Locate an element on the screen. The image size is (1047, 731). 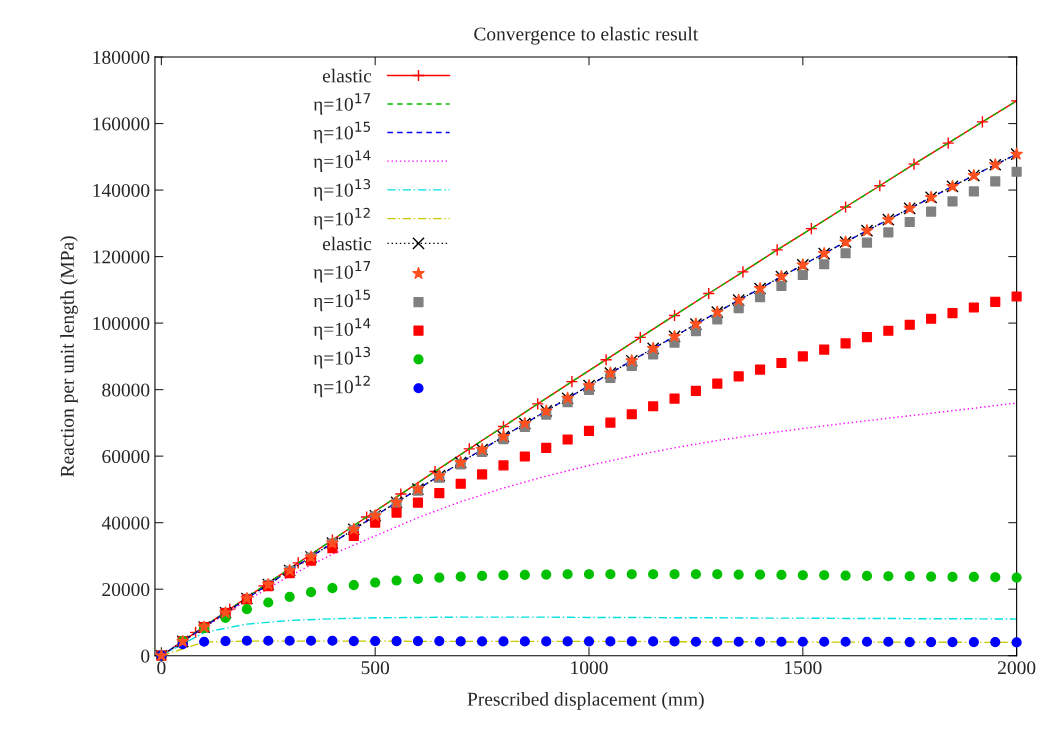
y-tick-label: 140000 is located at coordinates (121, 190).